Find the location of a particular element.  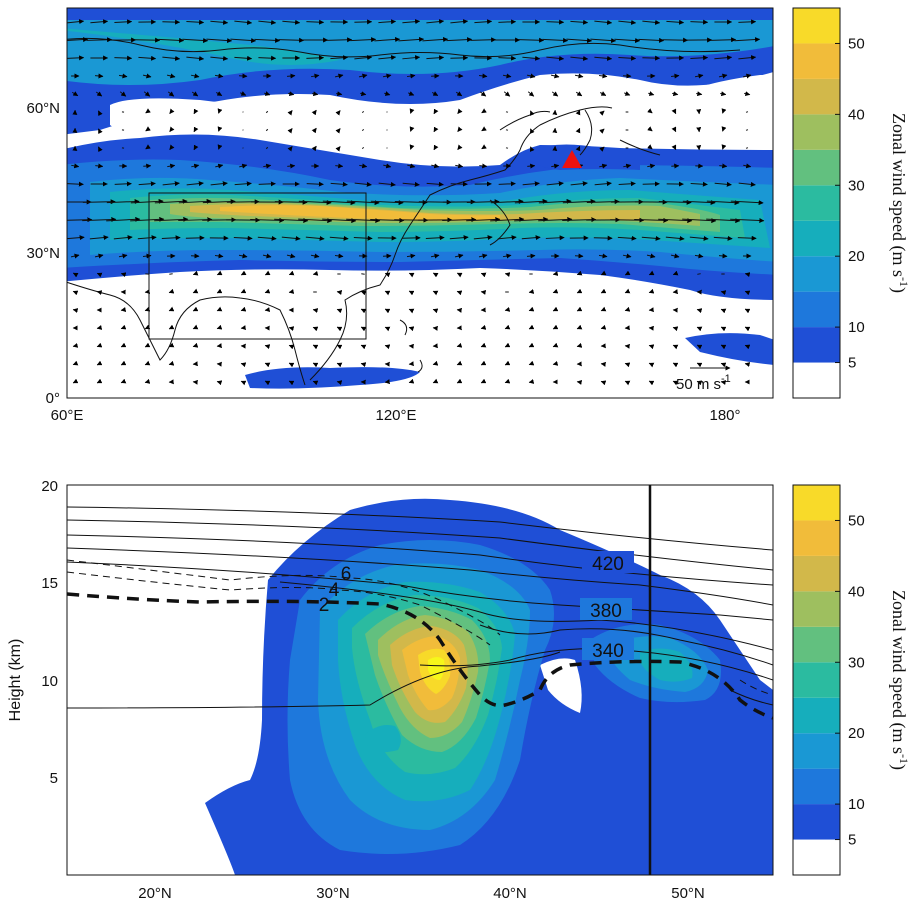

map-y-tick: 0° is located at coordinates (53, 398).